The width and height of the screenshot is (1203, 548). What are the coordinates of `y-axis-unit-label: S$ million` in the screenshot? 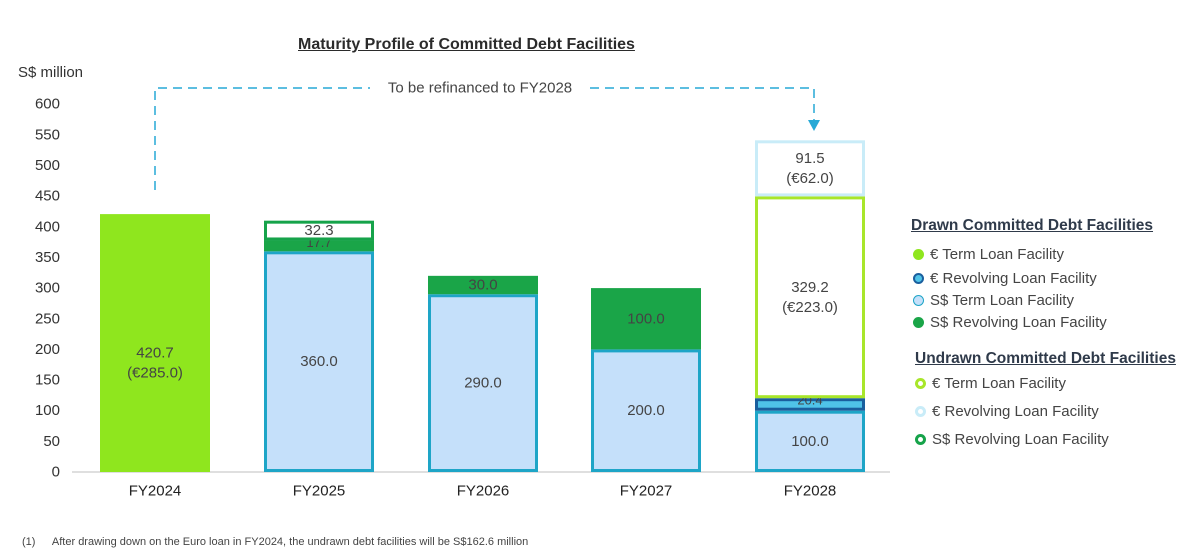 It's located at (51, 72).